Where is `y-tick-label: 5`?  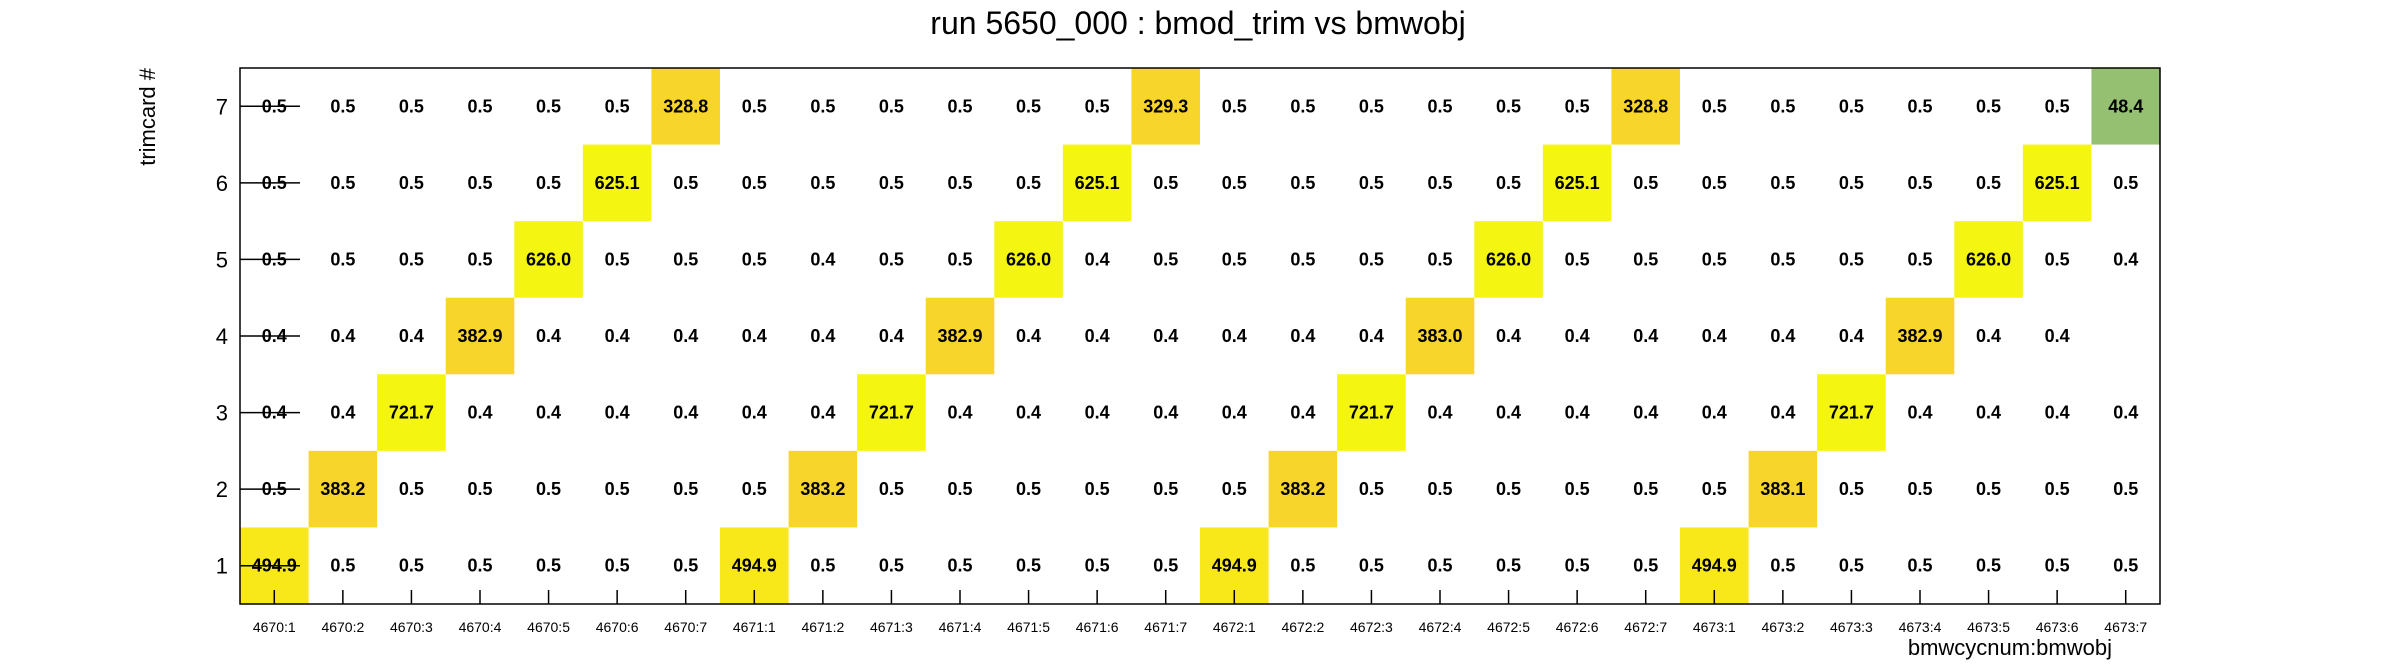 y-tick-label: 5 is located at coordinates (222, 259).